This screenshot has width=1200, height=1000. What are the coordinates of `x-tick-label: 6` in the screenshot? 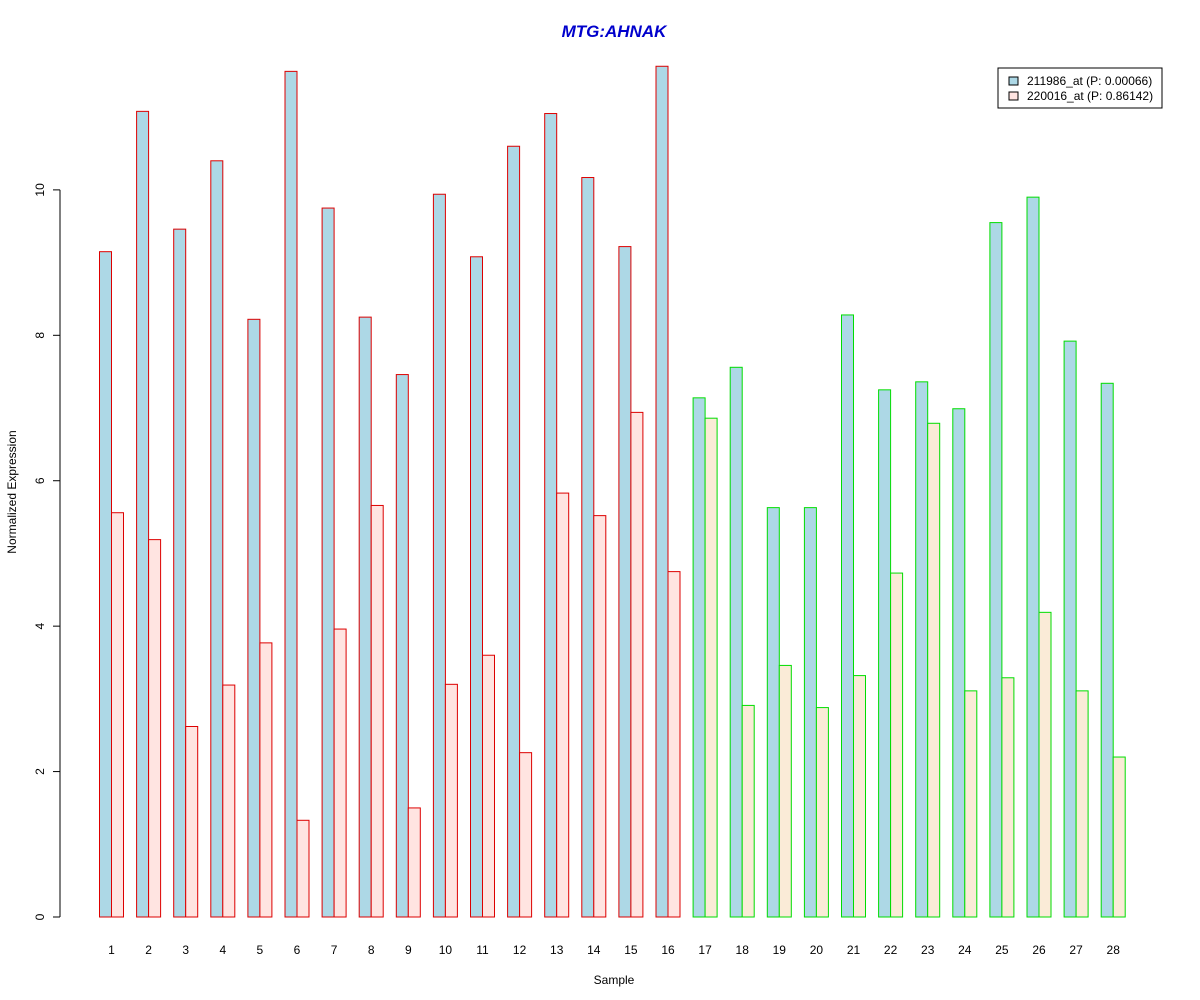 It's located at (297, 950).